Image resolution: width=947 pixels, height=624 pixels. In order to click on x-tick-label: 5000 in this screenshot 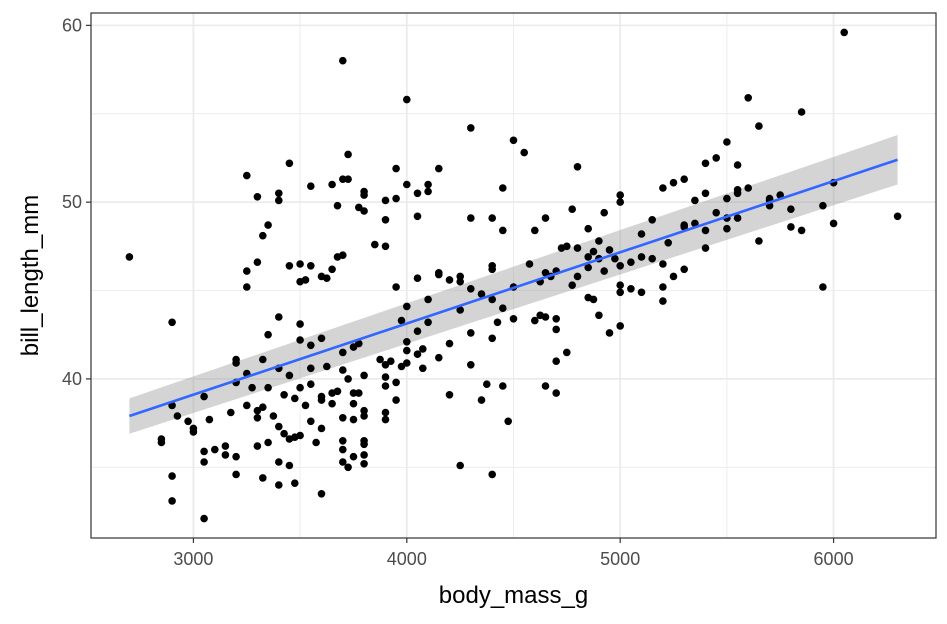, I will do `click(620, 559)`.